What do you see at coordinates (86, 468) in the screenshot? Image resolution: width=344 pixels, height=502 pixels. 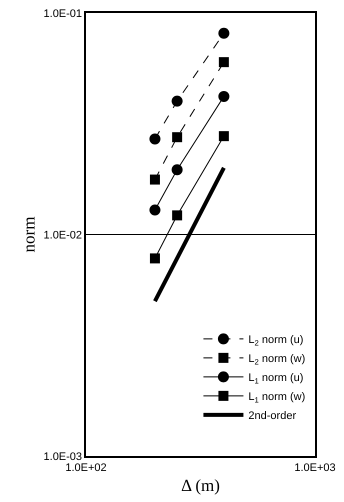 I see `x-tick-label: 1.0E+02` at bounding box center [86, 468].